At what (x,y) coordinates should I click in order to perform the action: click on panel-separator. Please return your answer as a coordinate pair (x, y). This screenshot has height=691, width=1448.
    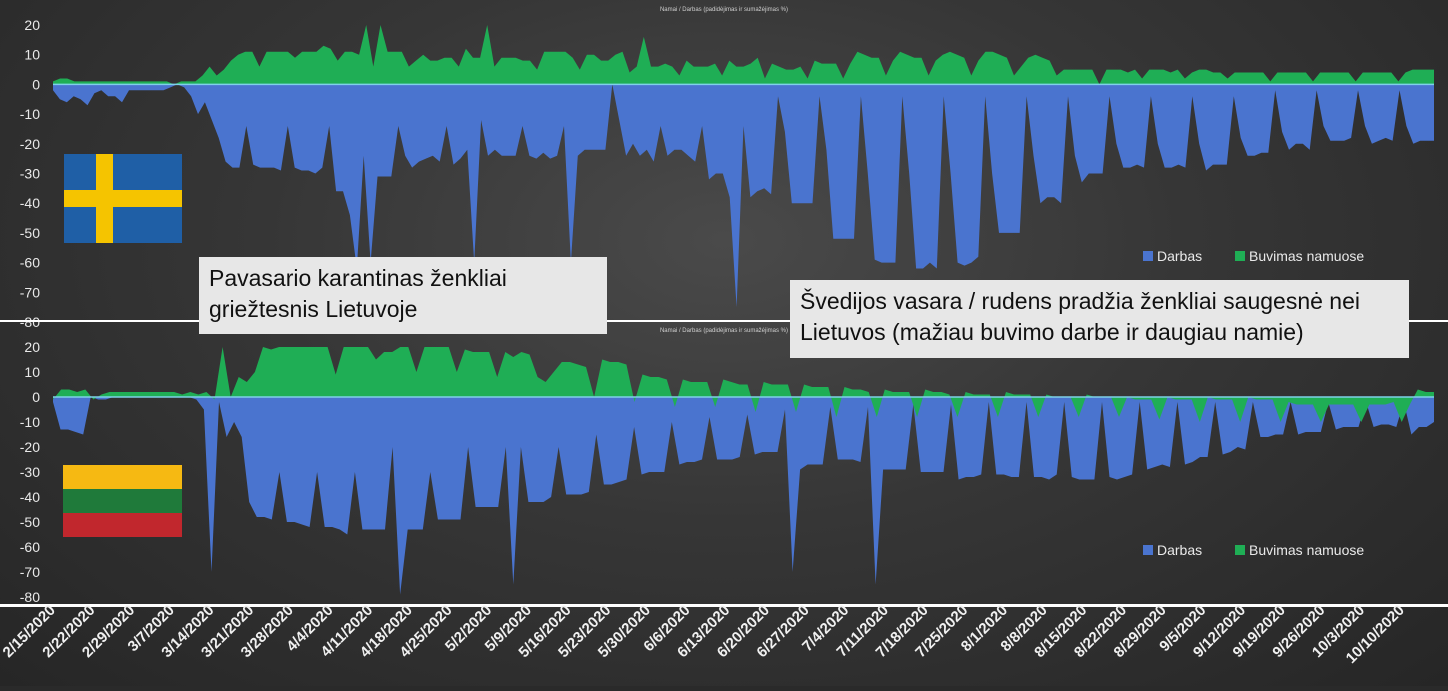
    Looking at the image, I should click on (724, 321).